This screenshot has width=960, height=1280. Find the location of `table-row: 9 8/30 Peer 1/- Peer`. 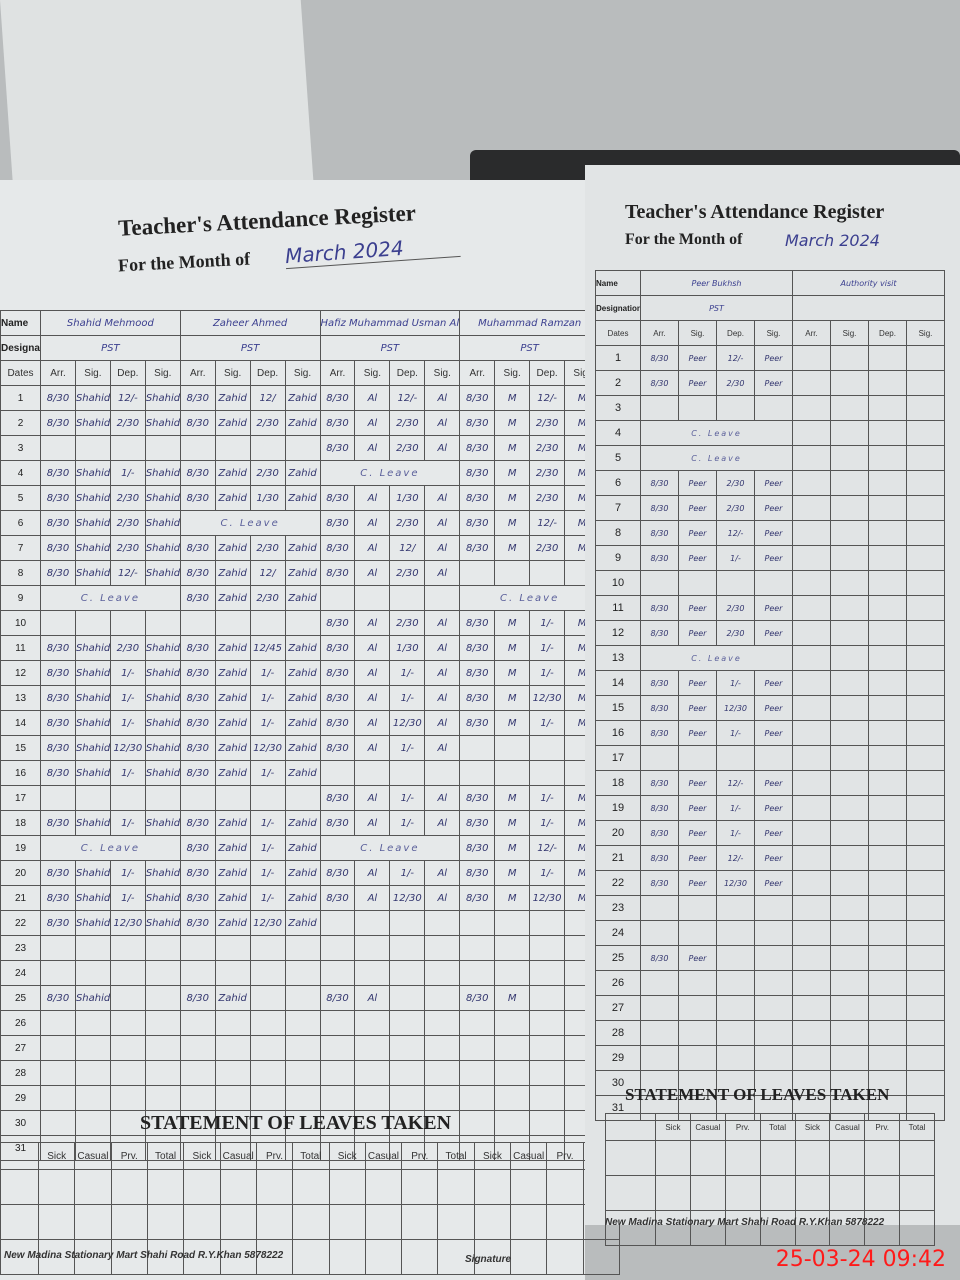

table-row: 9 8/30 Peer 1/- Peer is located at coordinates (770, 558).